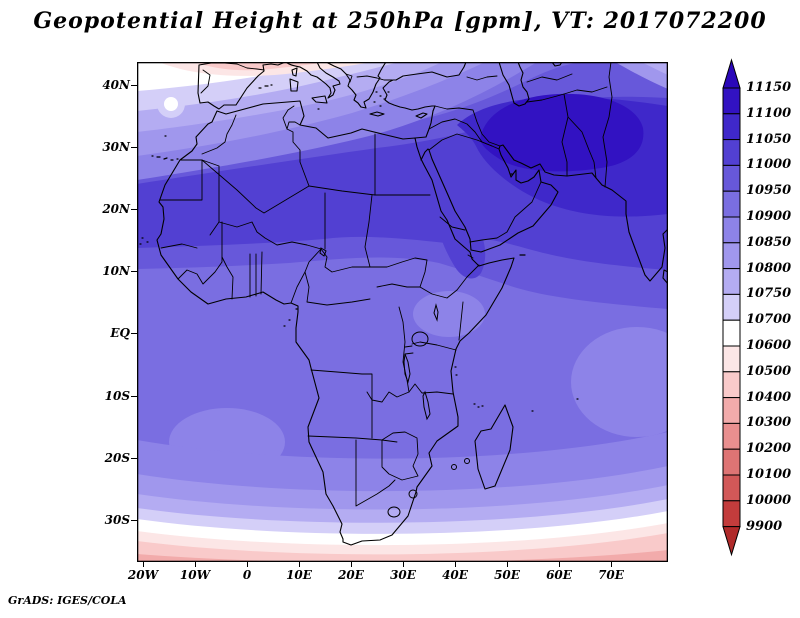 This screenshot has height=618, width=800. What do you see at coordinates (242, 86) in the screenshot?
I see `iberia-coastline` at bounding box center [242, 86].